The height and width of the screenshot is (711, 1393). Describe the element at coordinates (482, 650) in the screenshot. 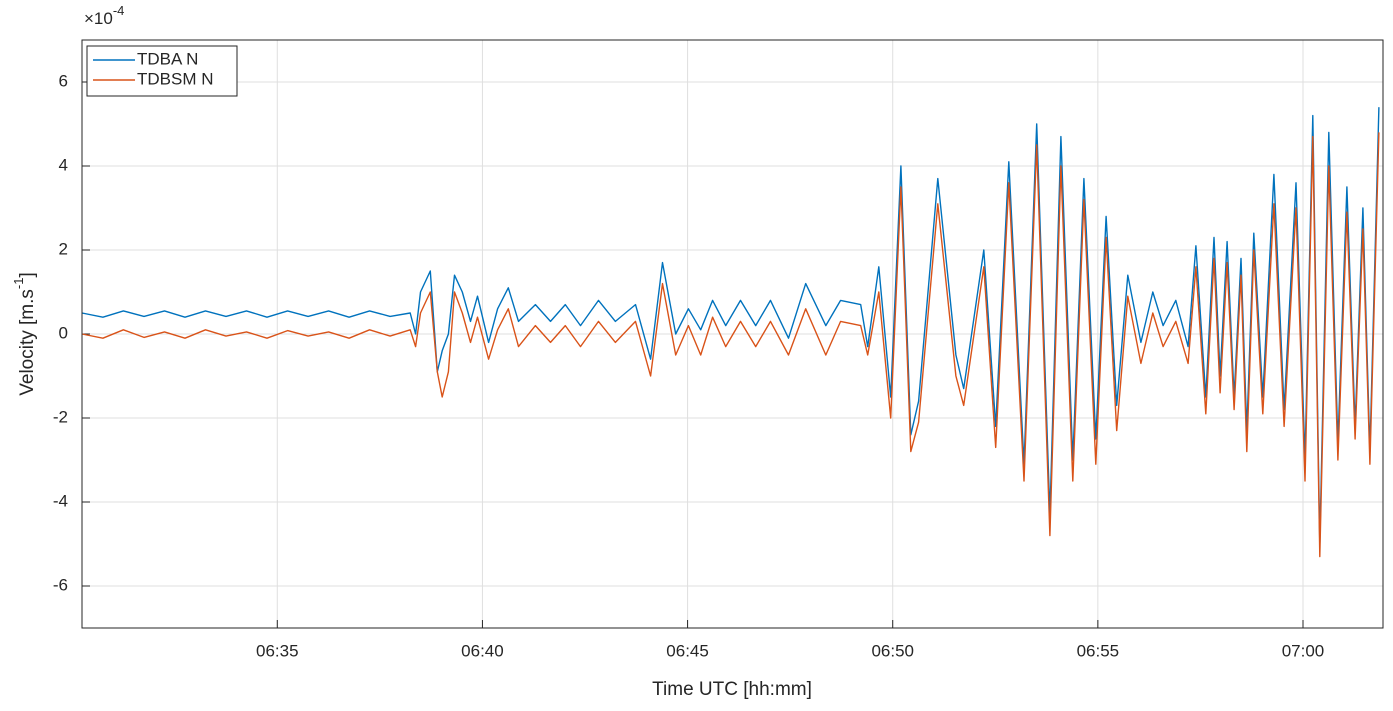

I see `x-tick-label: 06:40` at that location.